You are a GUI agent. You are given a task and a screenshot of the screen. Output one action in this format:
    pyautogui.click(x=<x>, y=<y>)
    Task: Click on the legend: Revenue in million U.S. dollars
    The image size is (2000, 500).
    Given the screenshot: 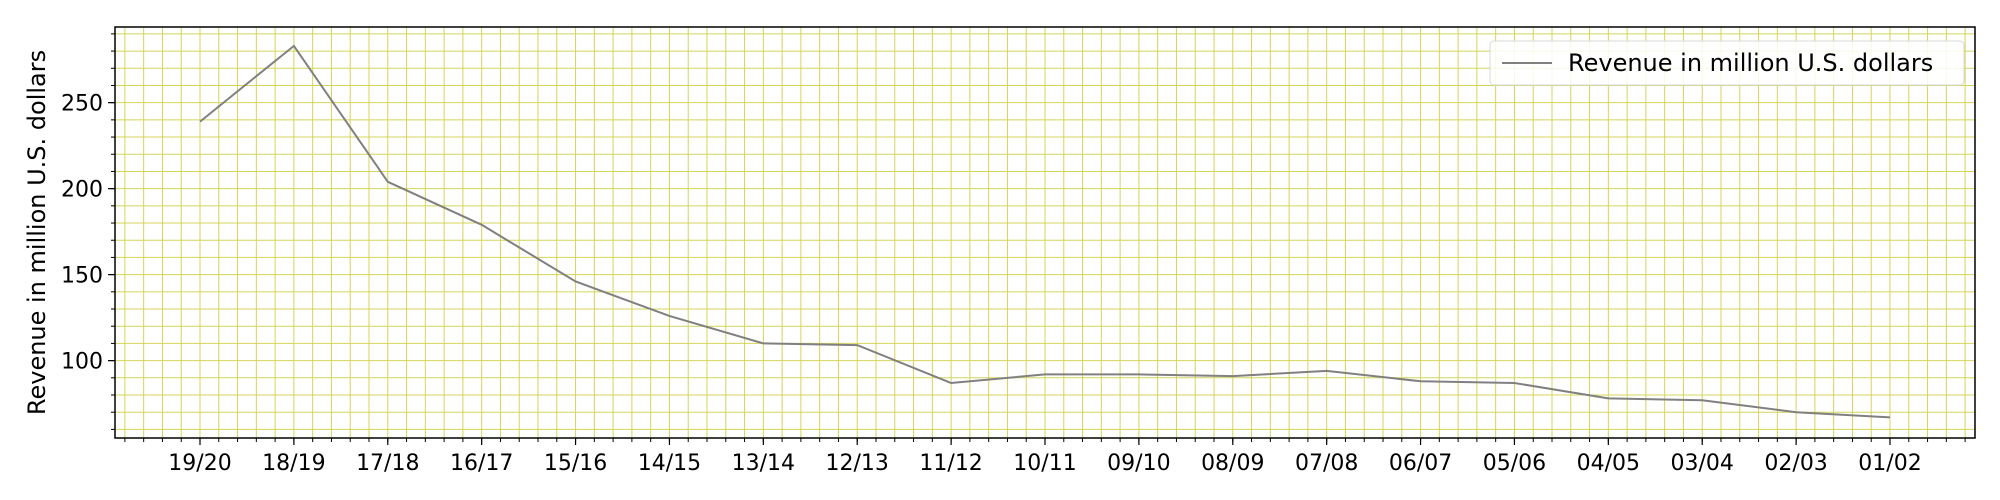 What is the action you would take?
    pyautogui.click(x=1727, y=63)
    